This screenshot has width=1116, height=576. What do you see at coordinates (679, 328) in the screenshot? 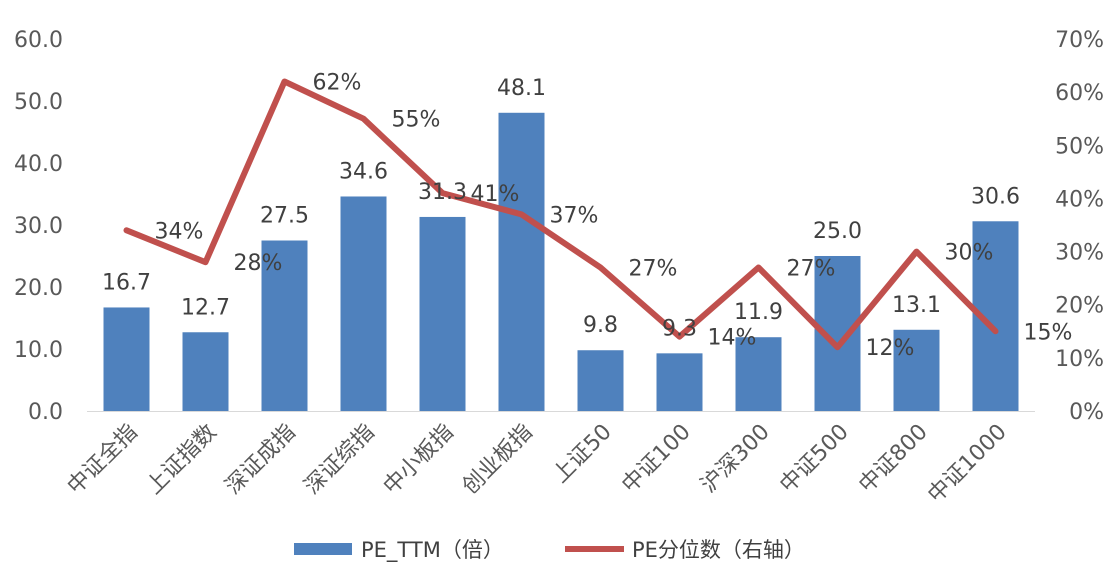
I see `bar-value-label: 9.3` at bounding box center [679, 328].